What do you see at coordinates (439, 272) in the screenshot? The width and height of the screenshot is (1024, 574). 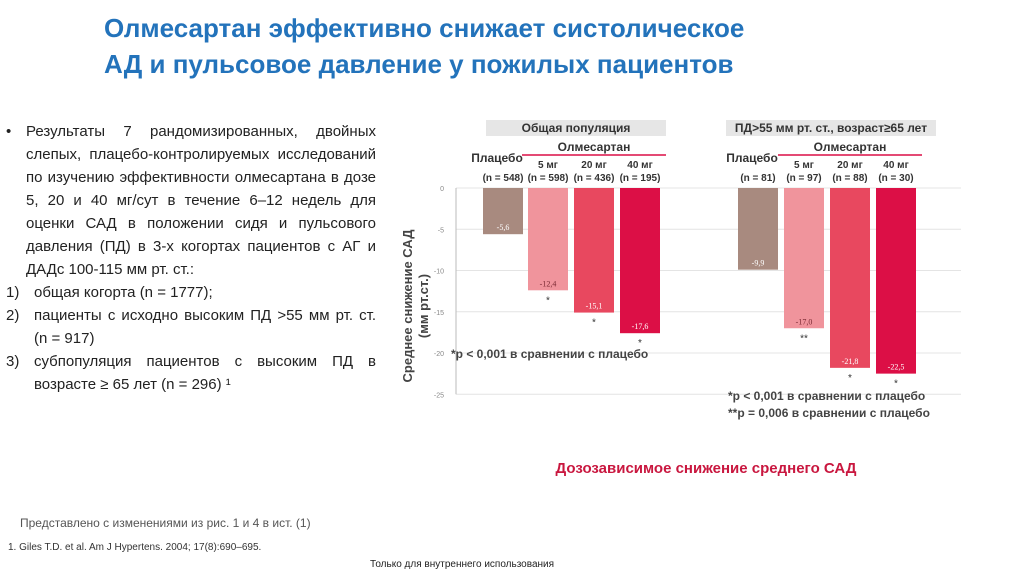 I see `y-tick-label: -10` at bounding box center [439, 272].